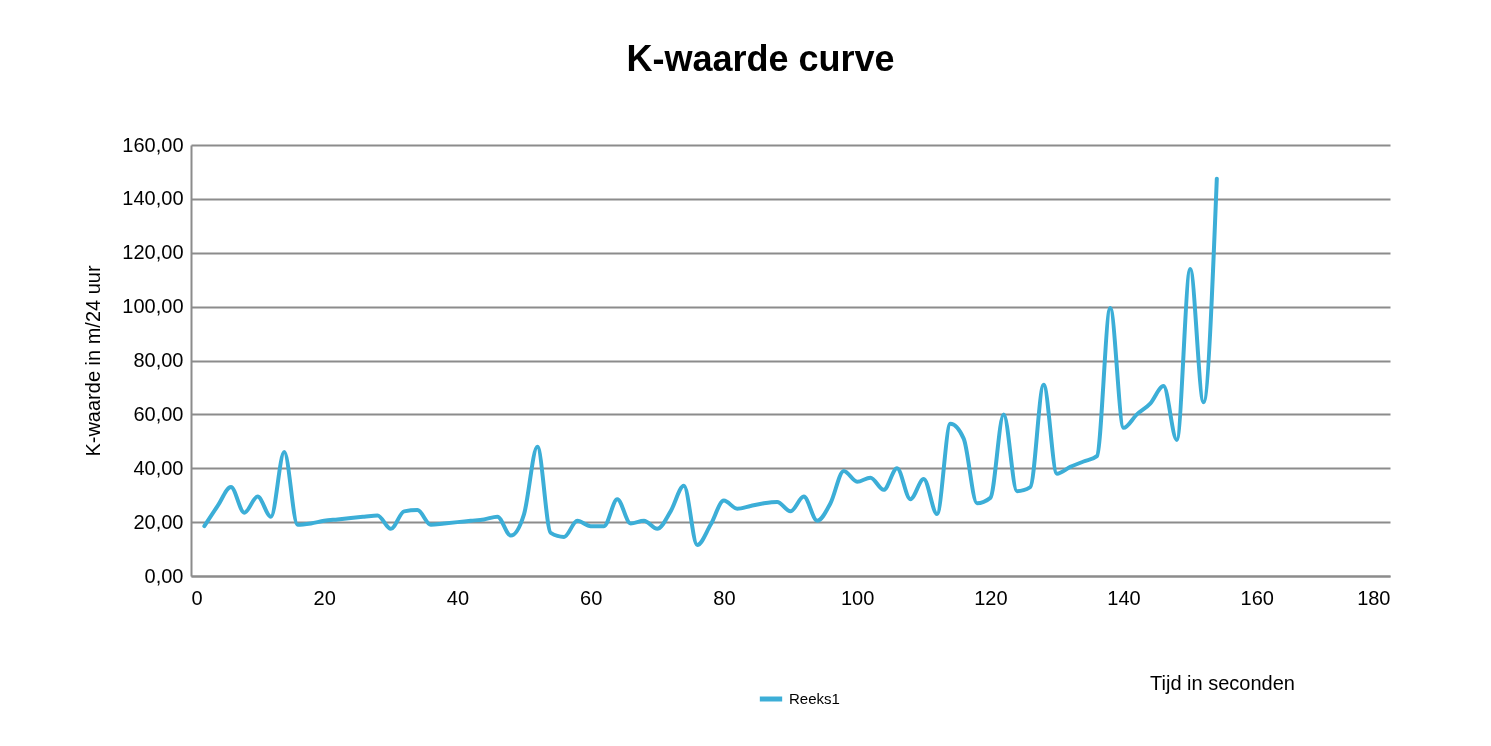 The width and height of the screenshot is (1491, 746). What do you see at coordinates (153, 306) in the screenshot?
I see `y-tick-label: 100,00` at bounding box center [153, 306].